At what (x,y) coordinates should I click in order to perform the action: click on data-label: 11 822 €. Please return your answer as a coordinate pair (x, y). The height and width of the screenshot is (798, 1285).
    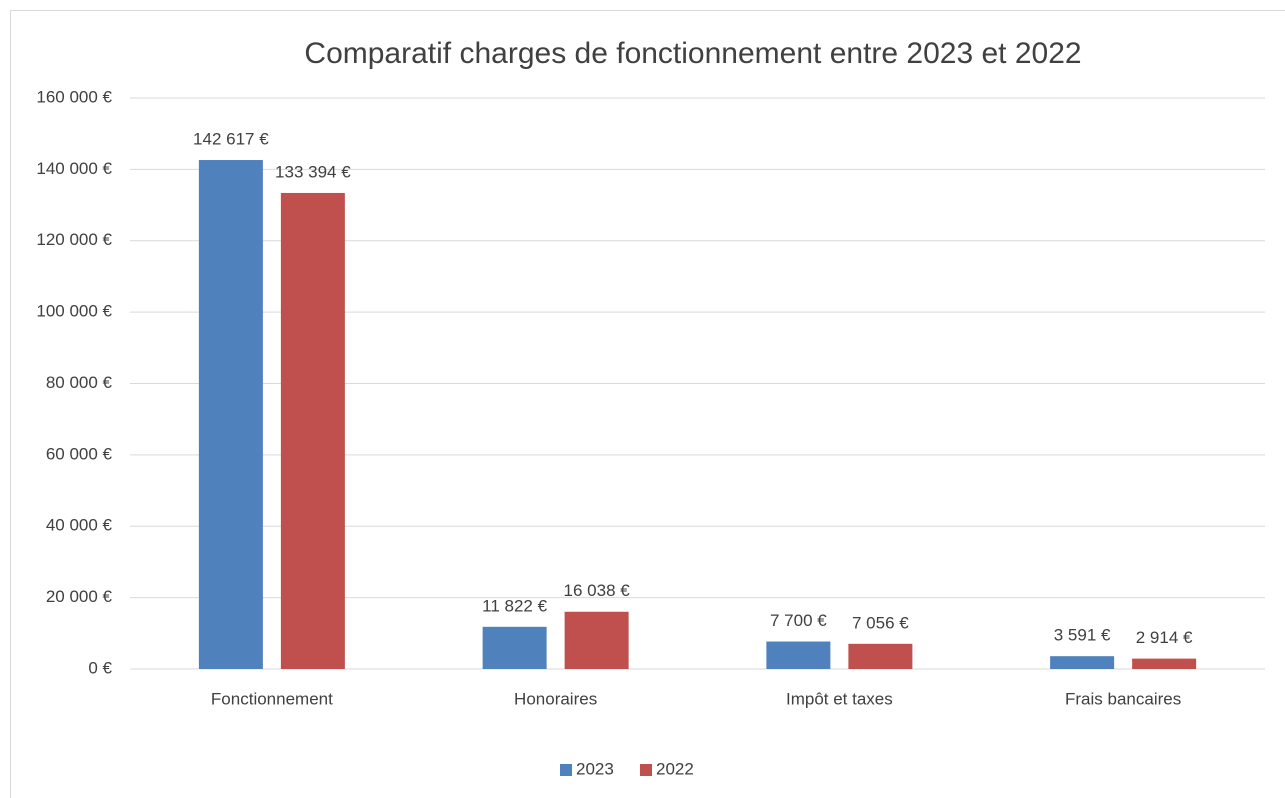
    Looking at the image, I should click on (514, 605).